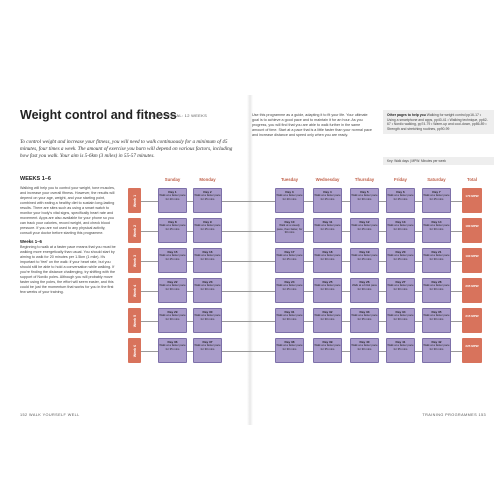 The image size is (500, 500). I want to click on day-cell: Day 2 Walk at a faster pace for 25 mins, so click(207, 200).